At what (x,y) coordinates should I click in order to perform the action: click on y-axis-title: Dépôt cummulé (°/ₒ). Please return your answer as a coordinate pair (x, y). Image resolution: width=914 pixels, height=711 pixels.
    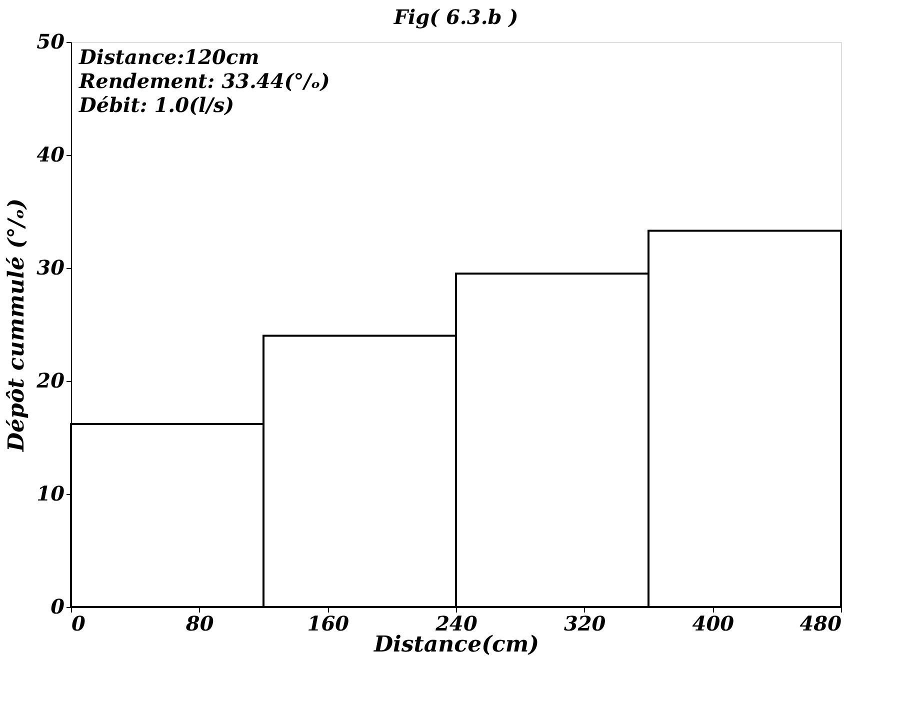
    Looking at the image, I should click on (17, 325).